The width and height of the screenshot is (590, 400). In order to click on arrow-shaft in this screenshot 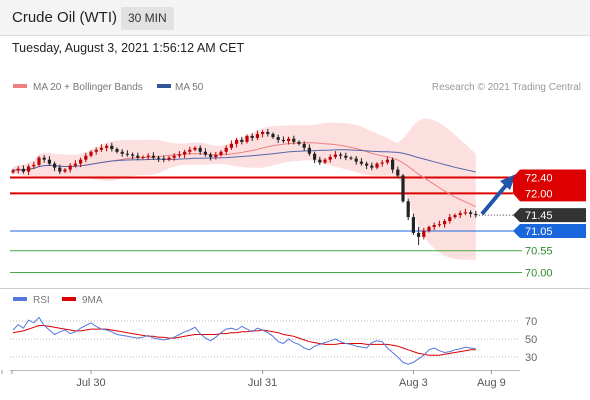, I will do `click(495, 198)`.